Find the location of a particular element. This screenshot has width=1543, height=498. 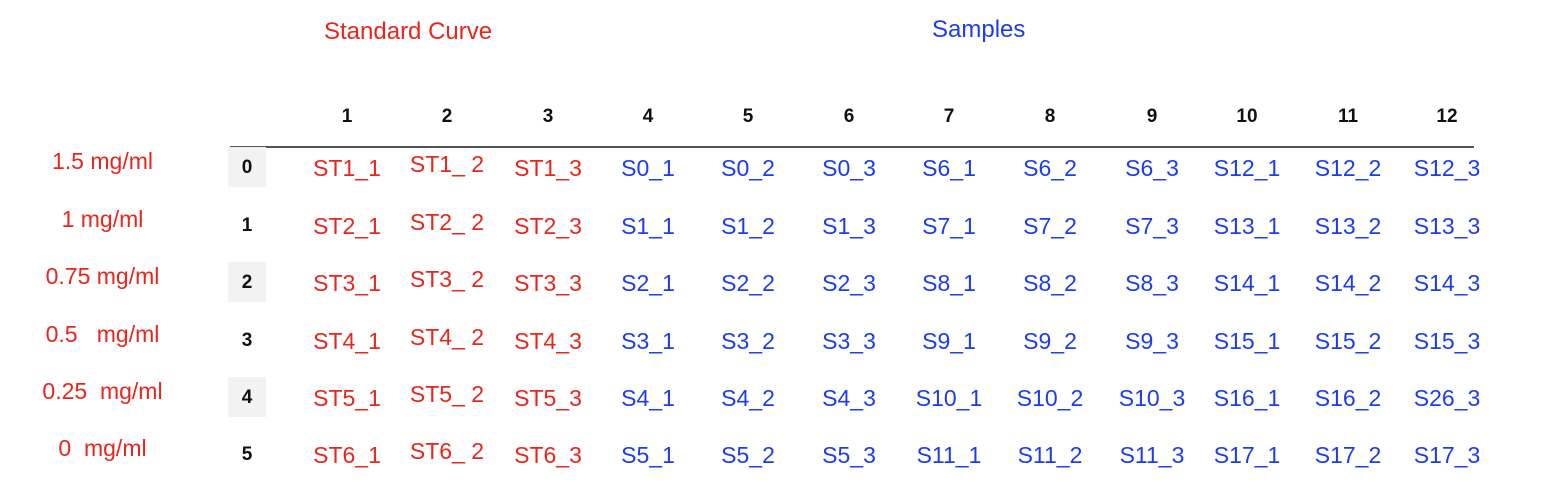

sample-well-cell: S12_3 is located at coordinates (1447, 168).